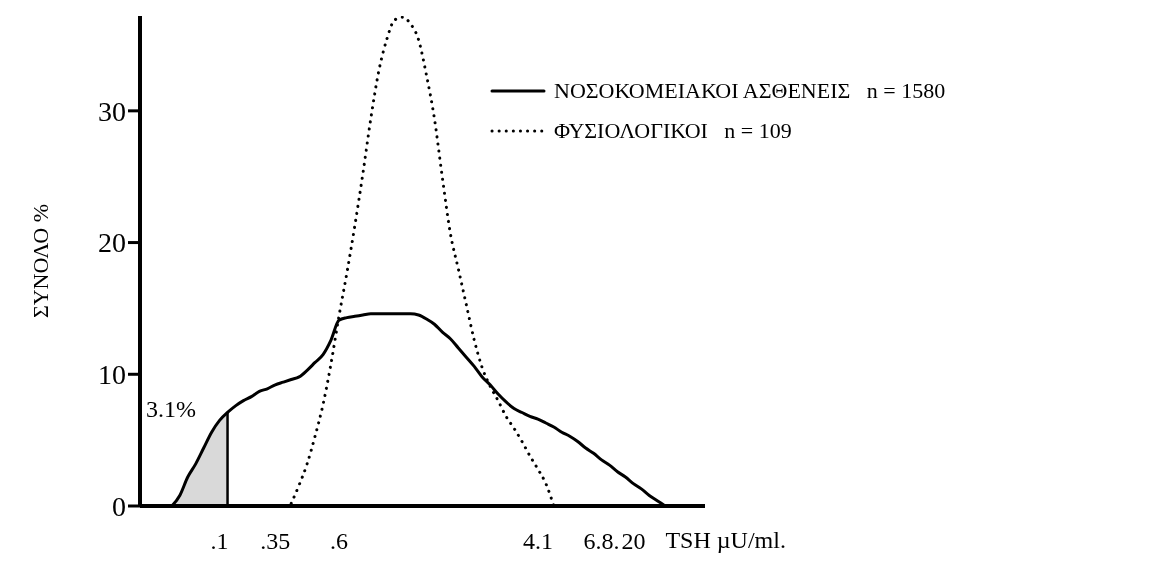 This screenshot has height=566, width=1151. I want to click on x-tick-label: 20, so click(633, 541).